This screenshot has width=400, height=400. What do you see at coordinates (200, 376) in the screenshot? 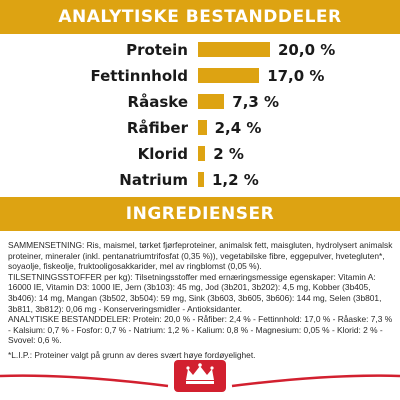
I see `royal-canin-crown-logo-icon` at bounding box center [200, 376].